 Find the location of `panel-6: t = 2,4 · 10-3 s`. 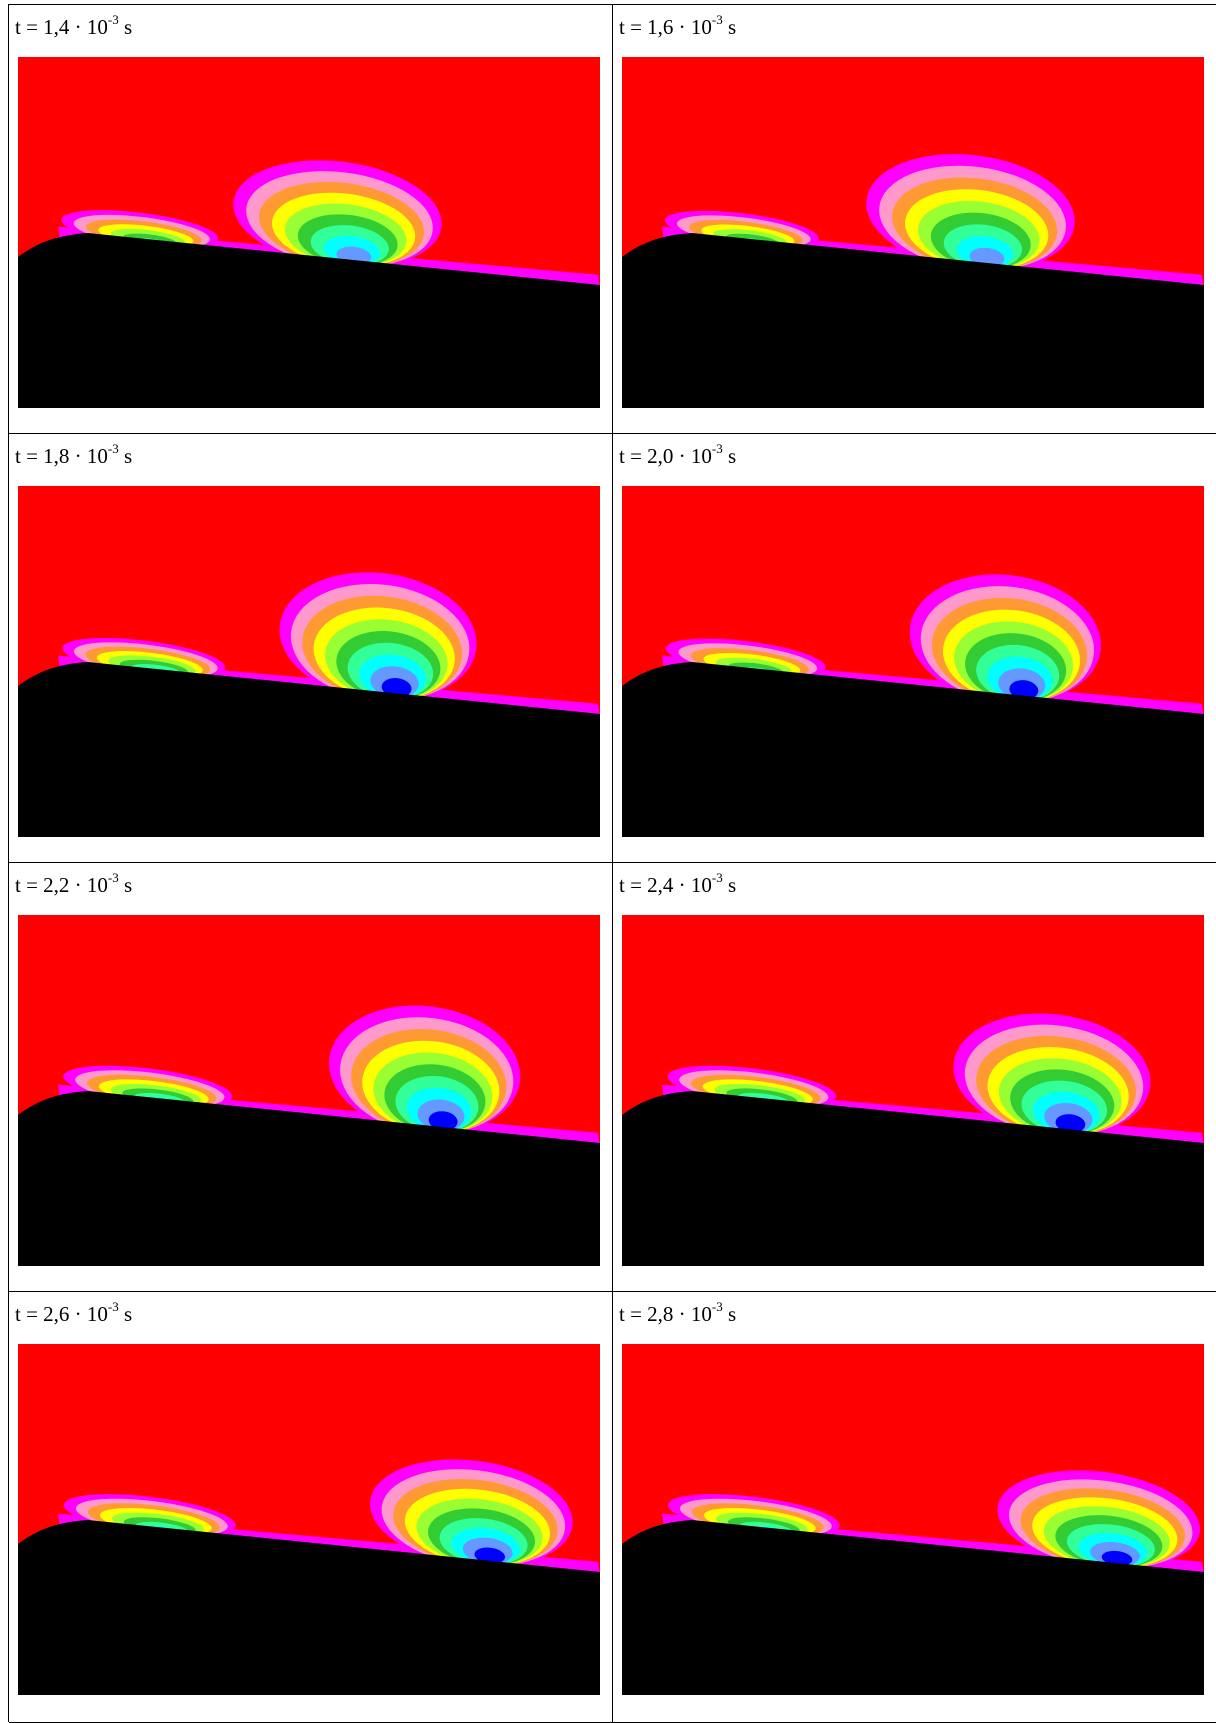

panel-6: t = 2,4 · 10-3 s is located at coordinates (914, 1077).